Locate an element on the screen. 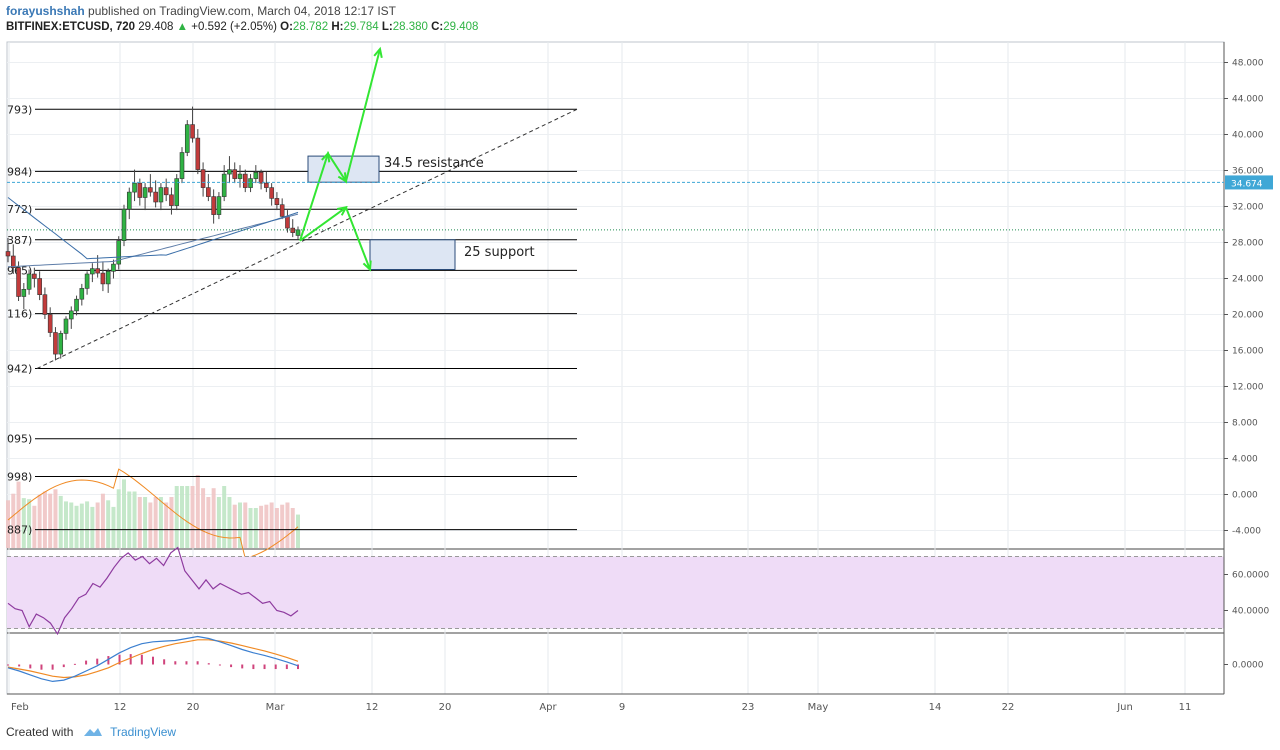 The image size is (1280, 750). price-tick-label: 24.000 is located at coordinates (1248, 280).